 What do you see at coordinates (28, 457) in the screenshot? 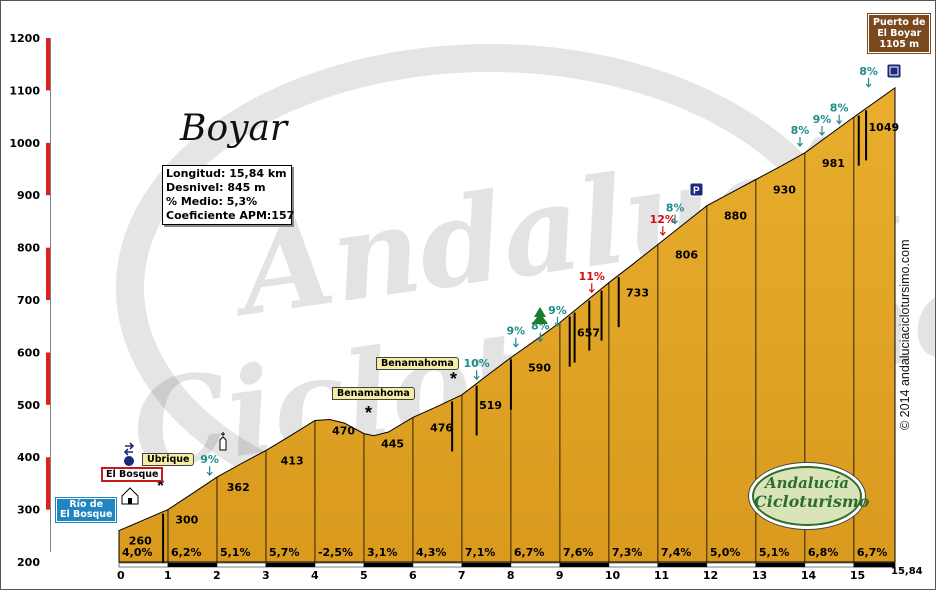
I see `y-tick-label: 400` at bounding box center [28, 457].